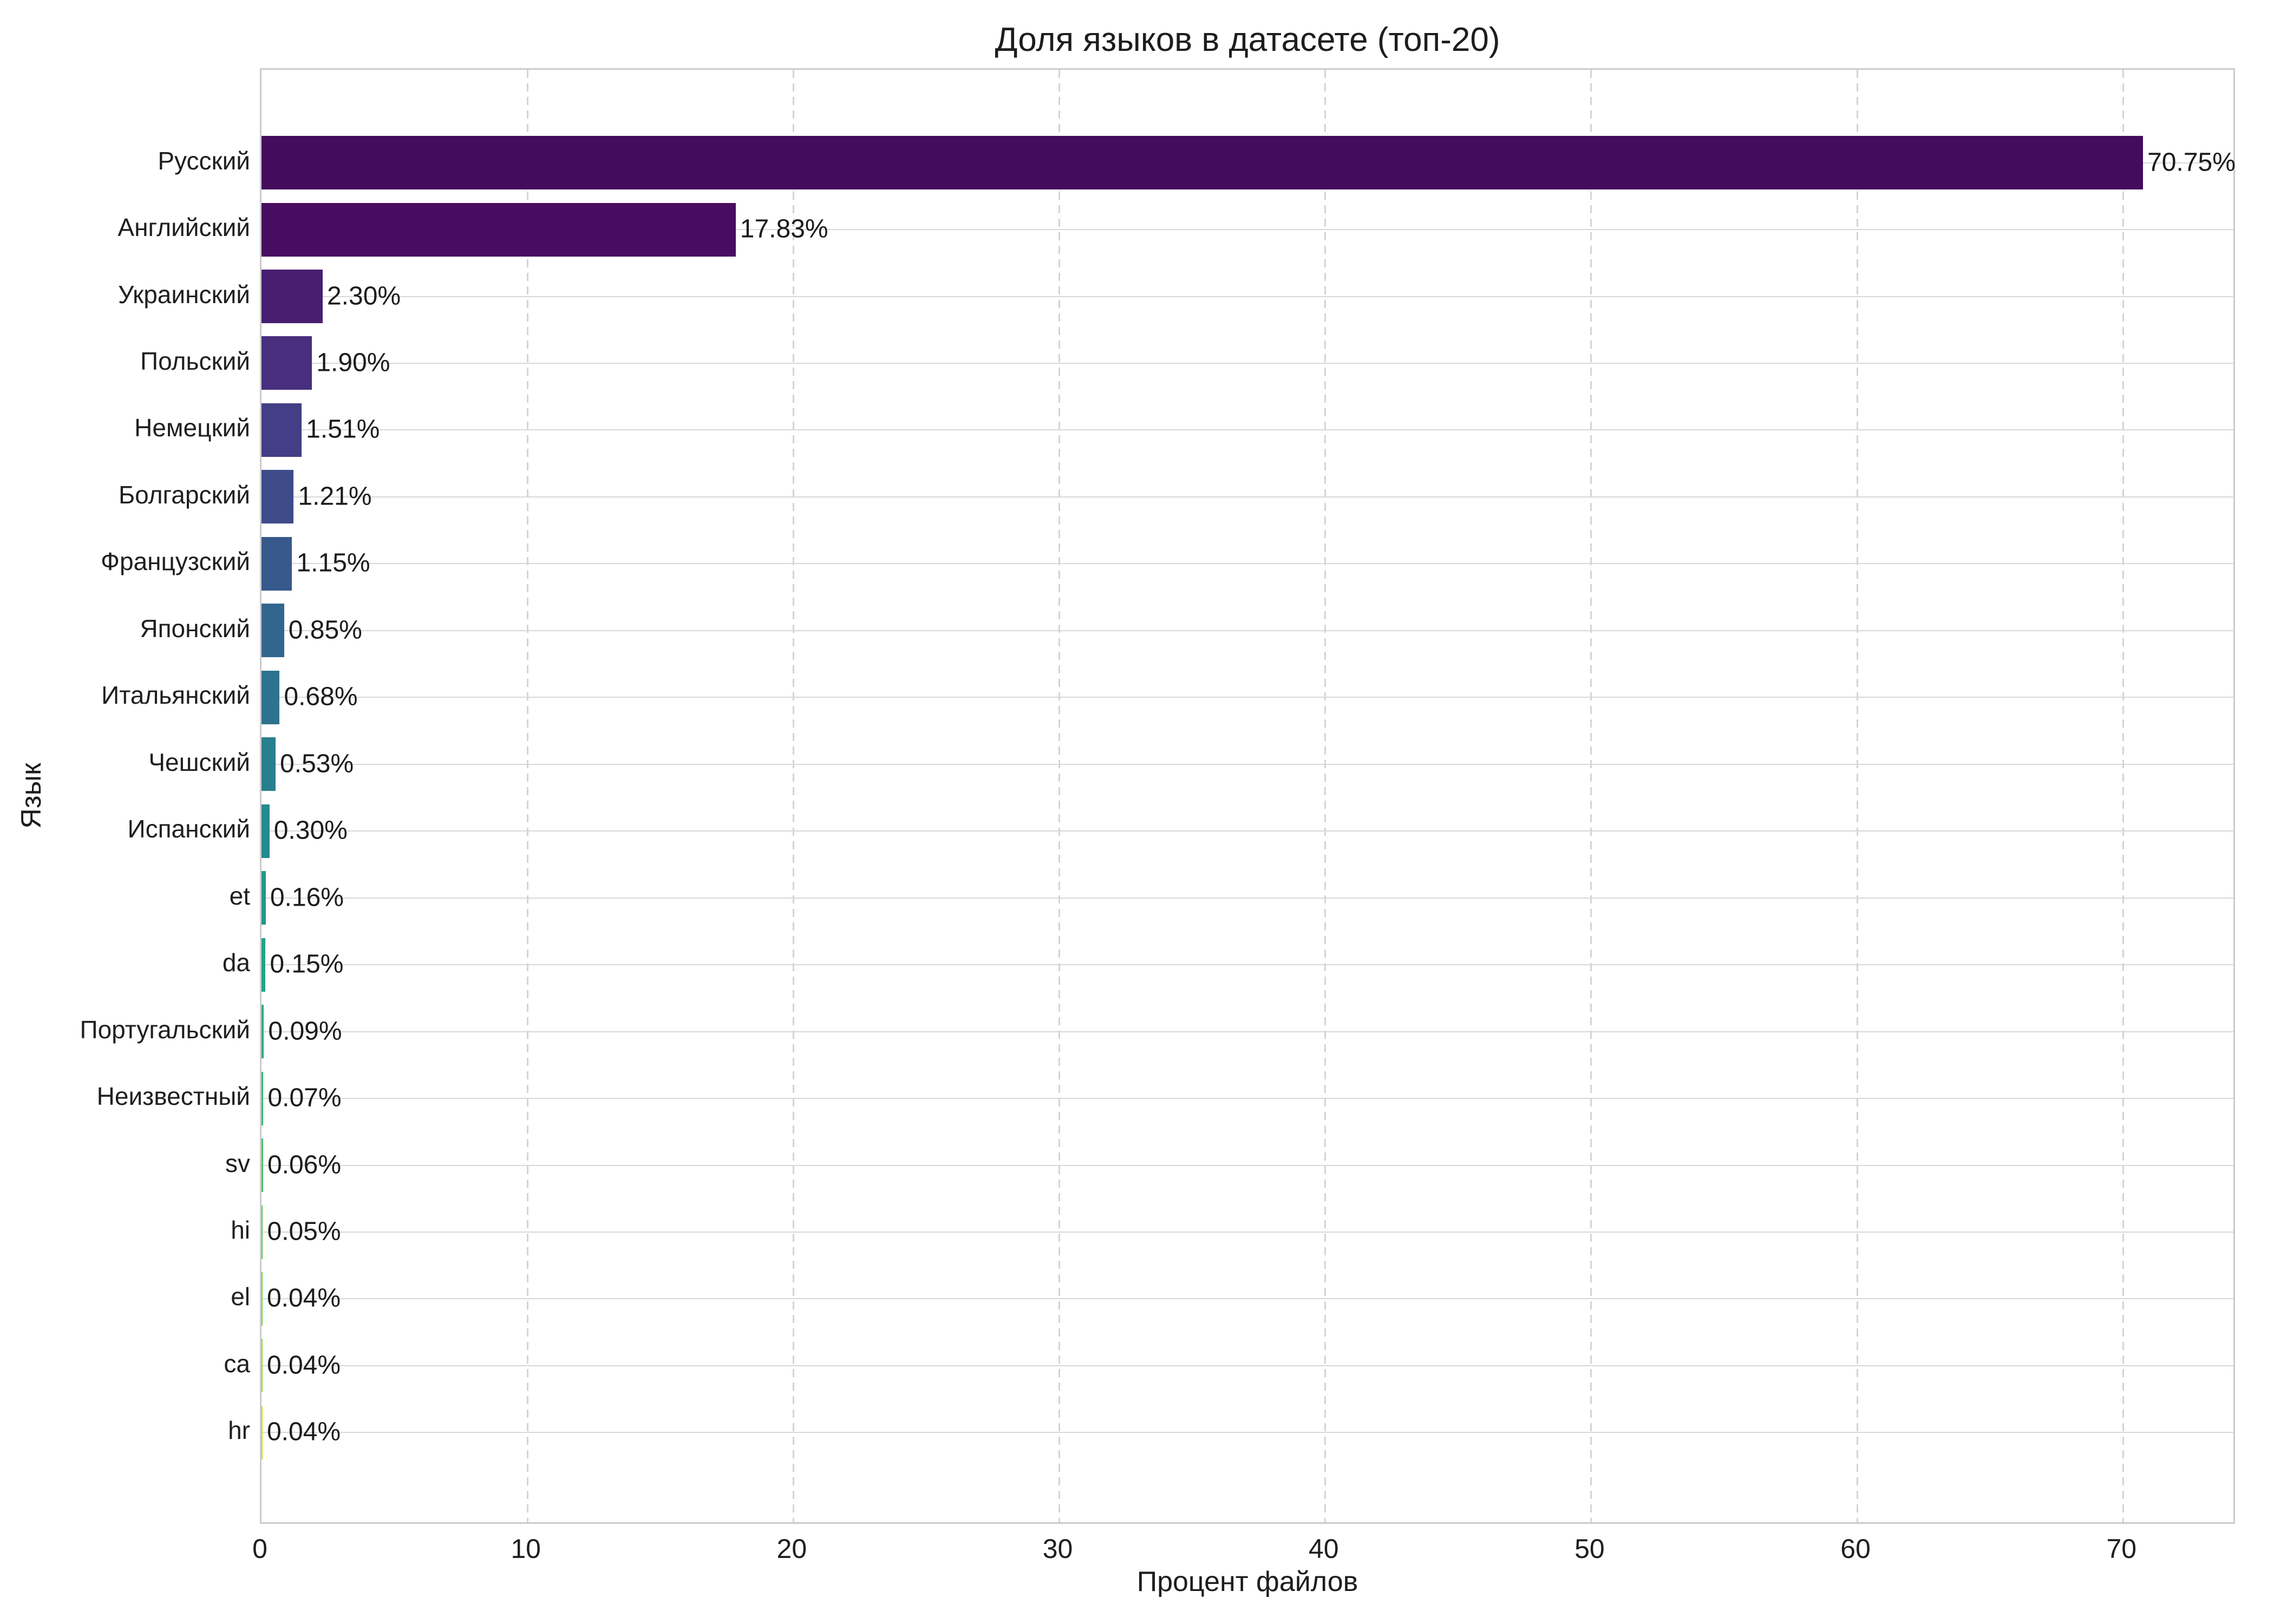  I want to click on y-tick-label-el: el, so click(241, 1296).